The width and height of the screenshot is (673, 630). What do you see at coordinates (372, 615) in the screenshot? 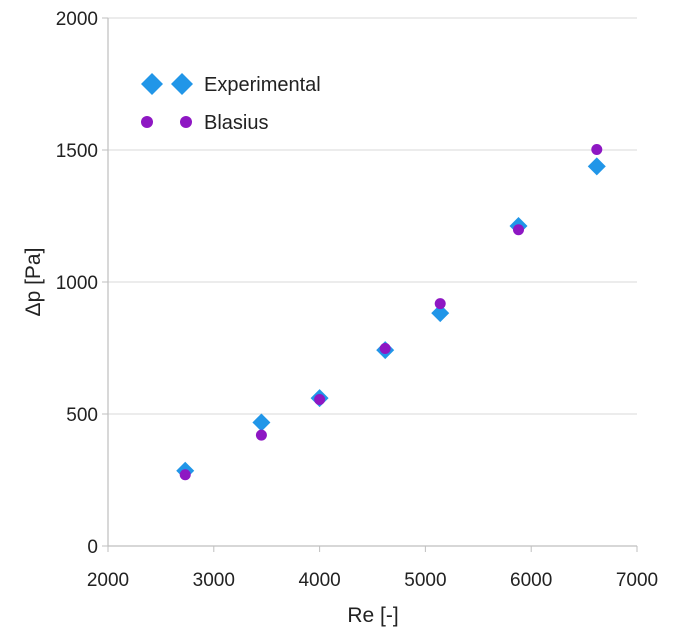
I see `x-axis-label: Re [-]` at bounding box center [372, 615].